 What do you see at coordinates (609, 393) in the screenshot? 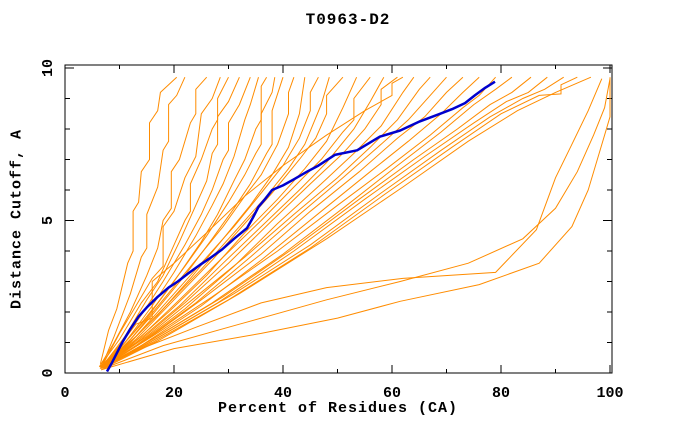
I see `x-tick-label: 100` at bounding box center [609, 393].